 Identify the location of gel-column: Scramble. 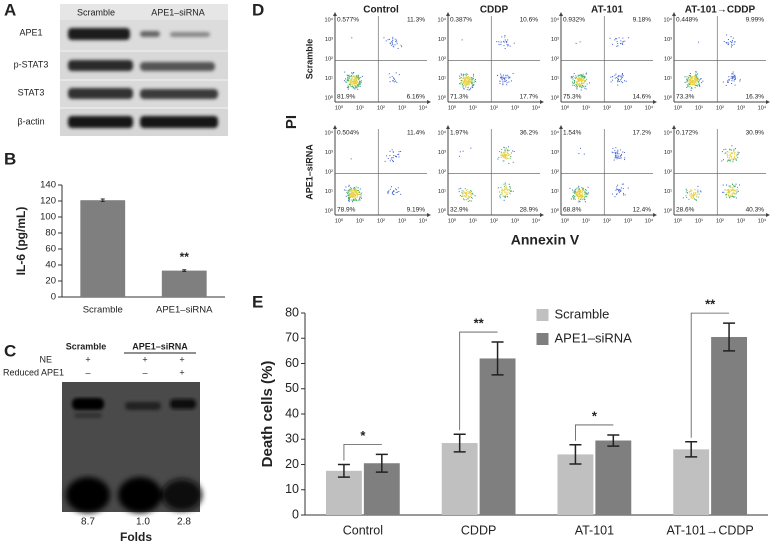
(86, 346).